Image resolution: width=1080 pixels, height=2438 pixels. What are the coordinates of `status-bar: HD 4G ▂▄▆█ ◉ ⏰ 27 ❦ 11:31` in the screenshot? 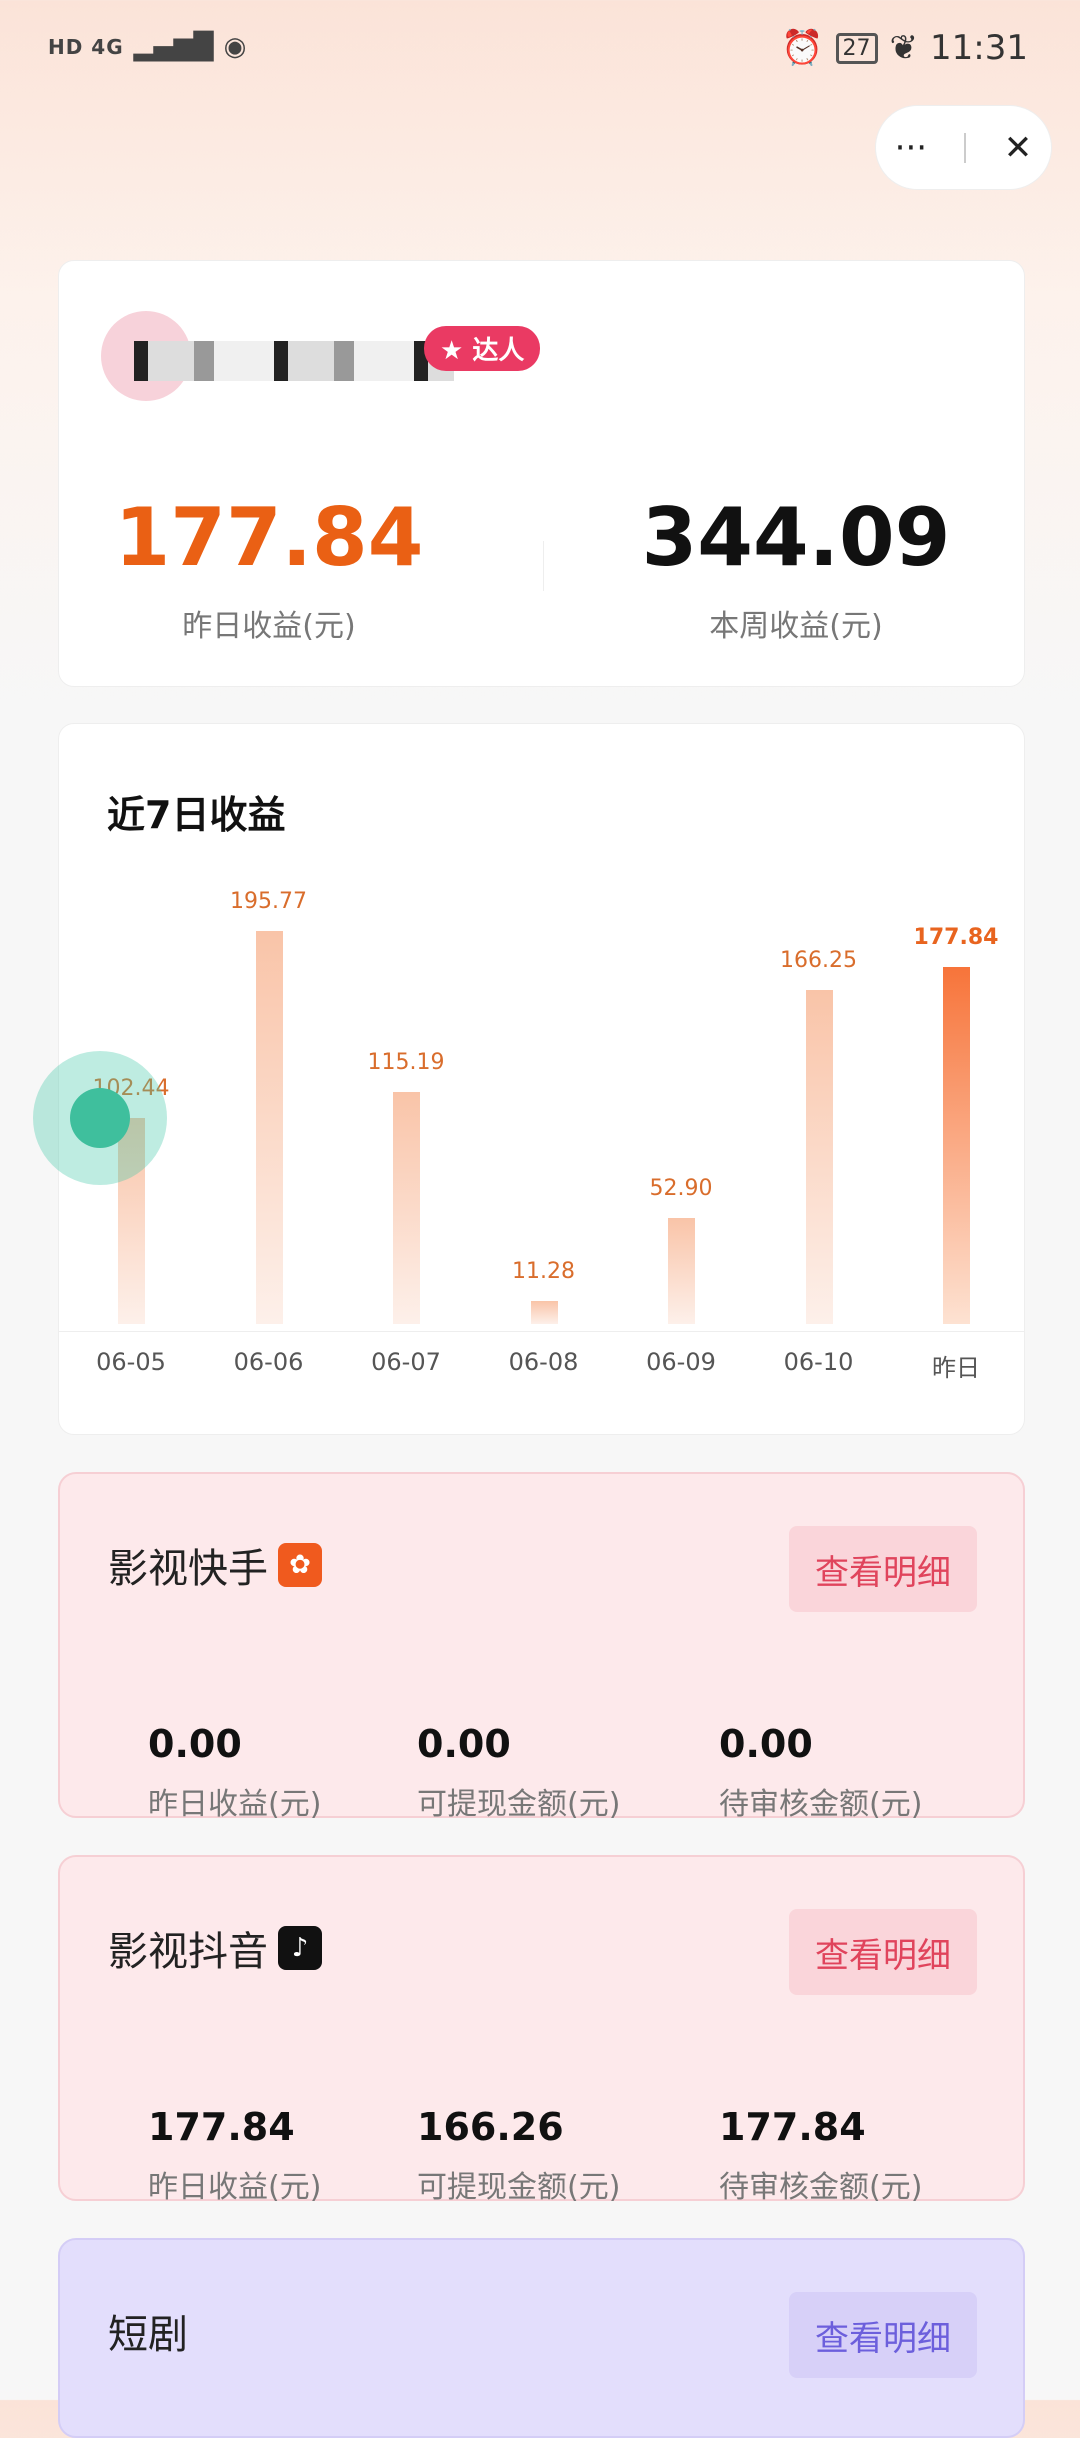 It's located at (540, 50).